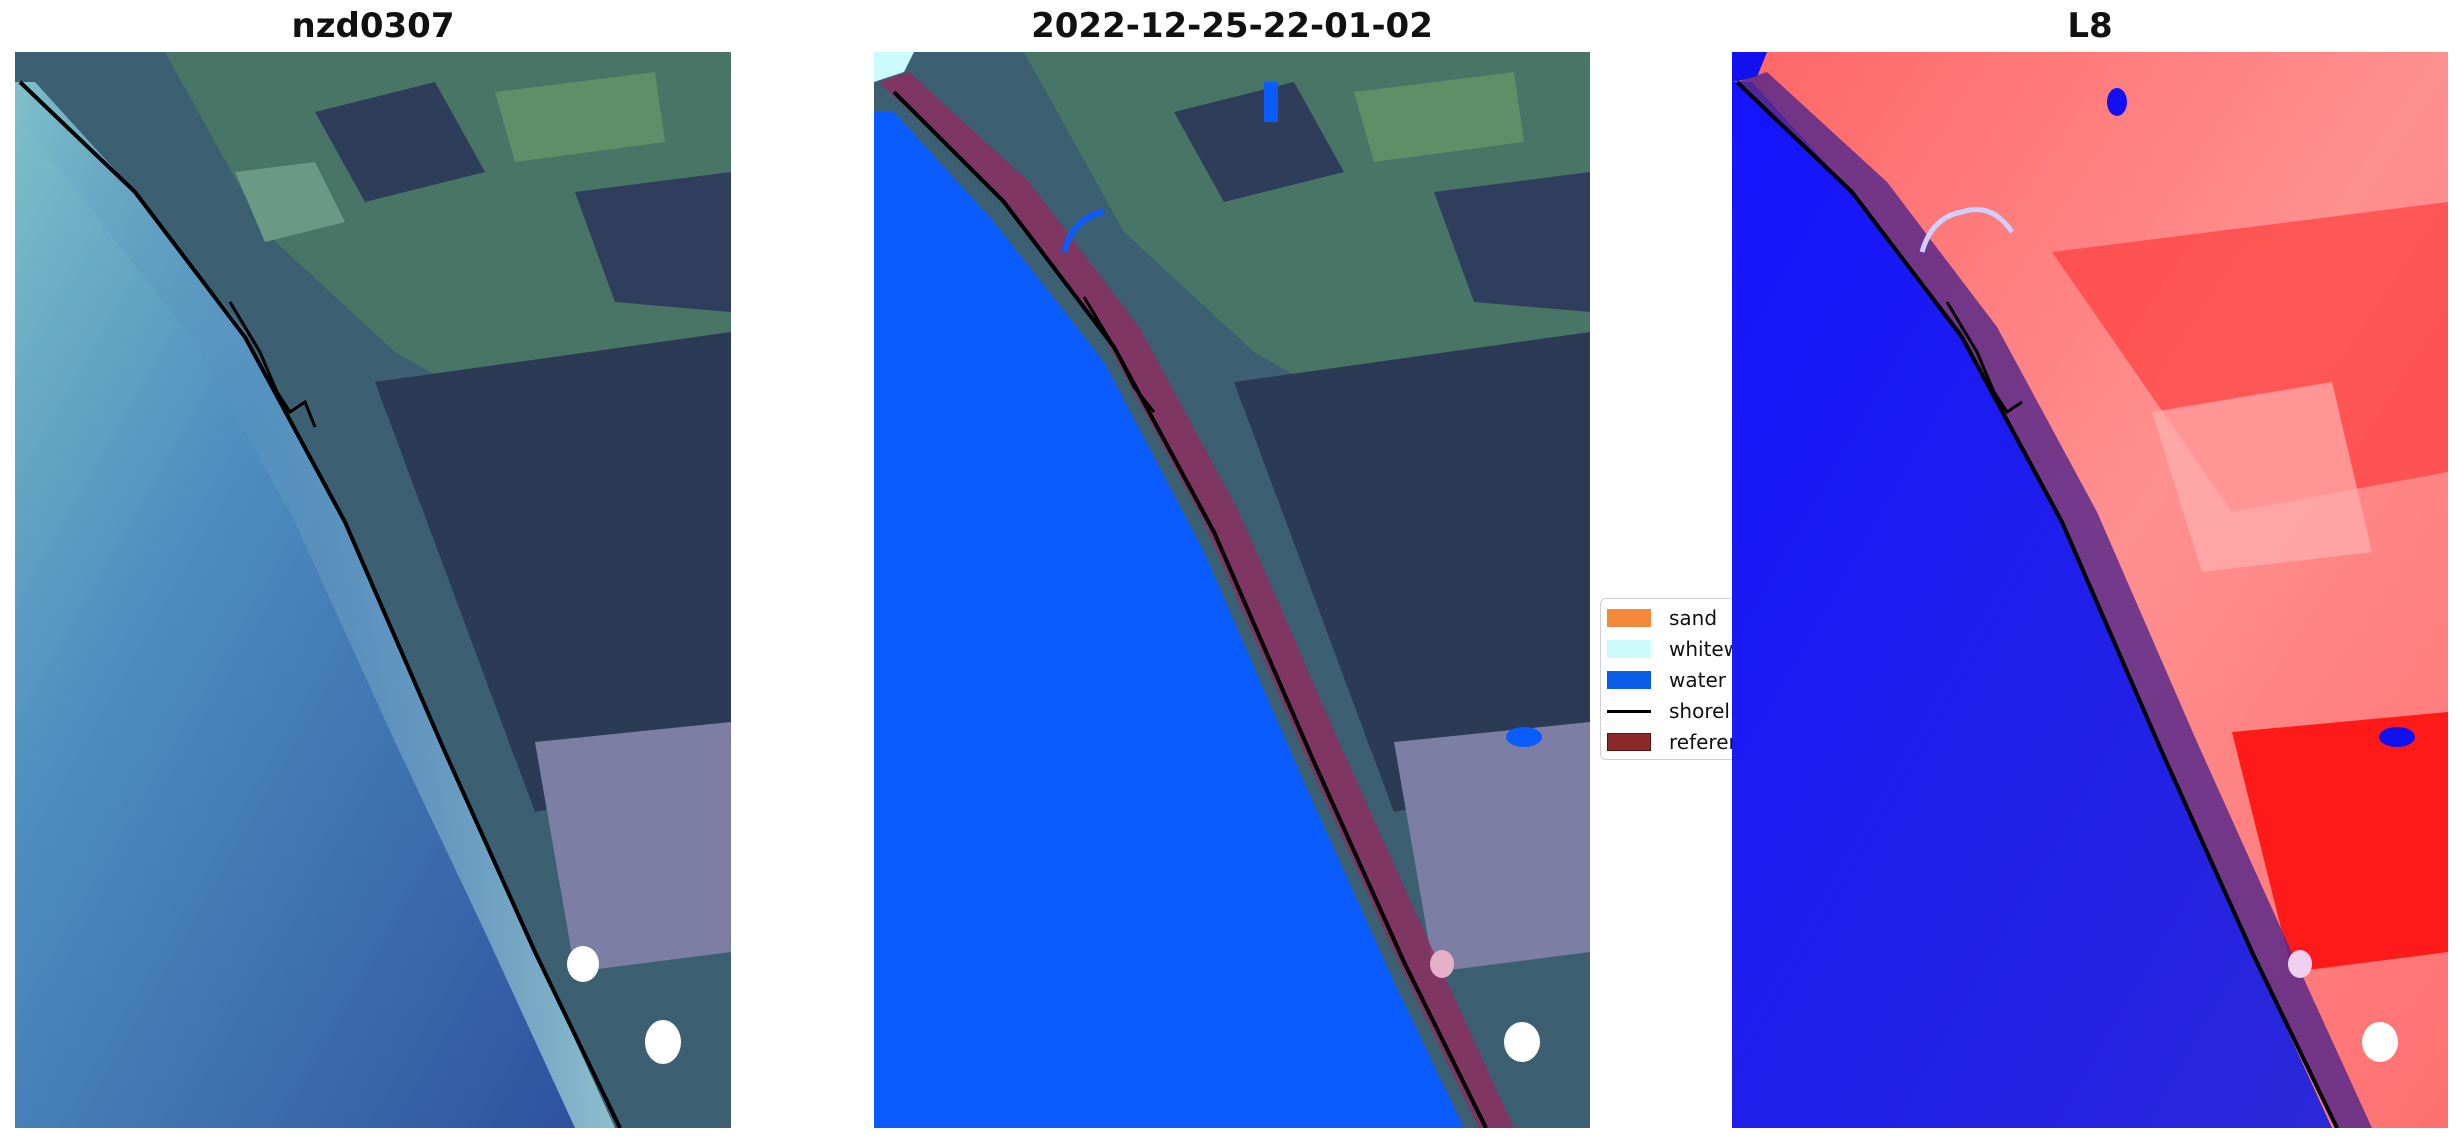 This screenshot has height=1142, width=2460. Describe the element at coordinates (1629, 680) in the screenshot. I see `legend-swatch-water` at that location.